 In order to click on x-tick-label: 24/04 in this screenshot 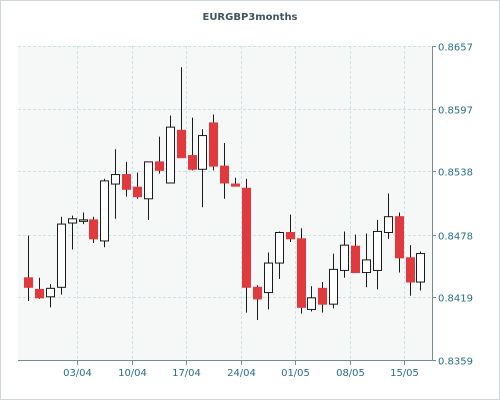, I will do `click(241, 373)`.